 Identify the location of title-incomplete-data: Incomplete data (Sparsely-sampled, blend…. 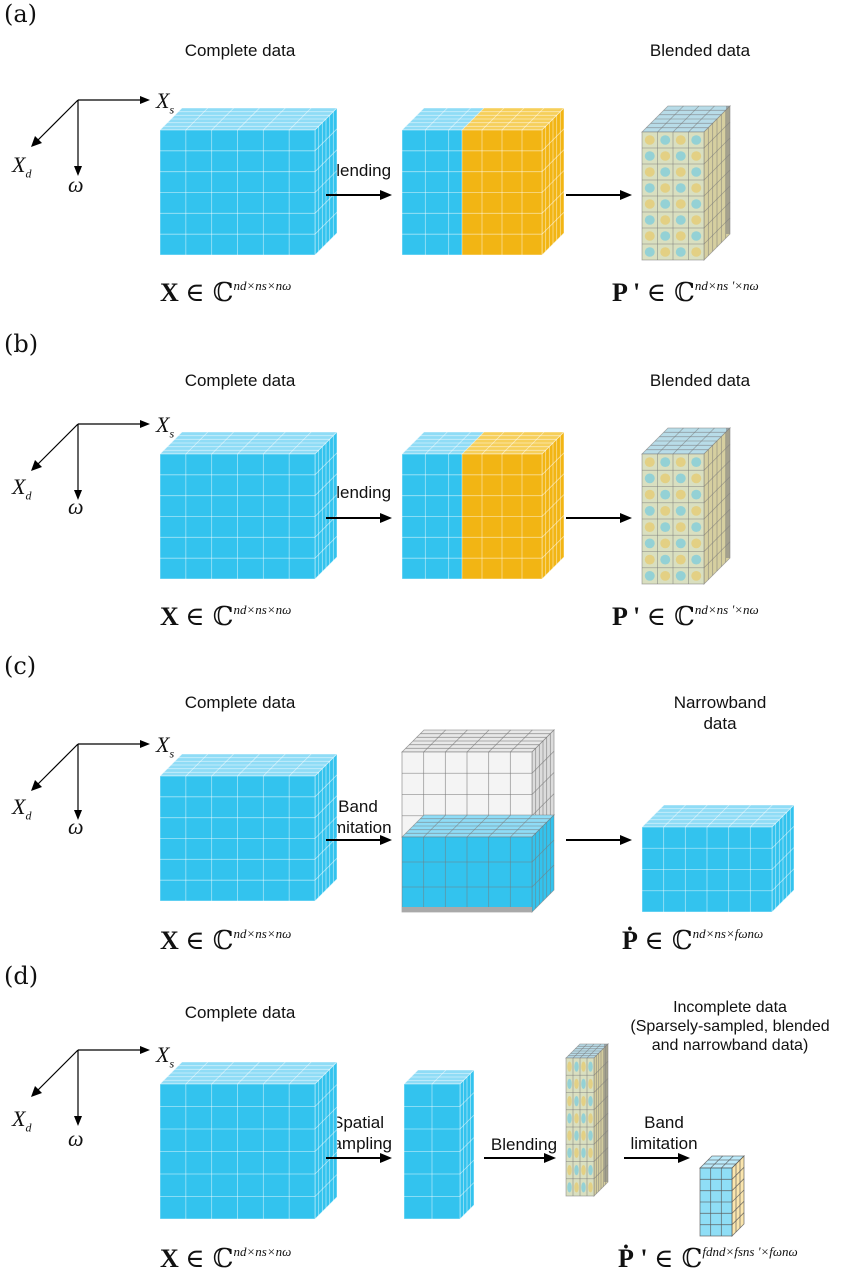
(730, 1026).